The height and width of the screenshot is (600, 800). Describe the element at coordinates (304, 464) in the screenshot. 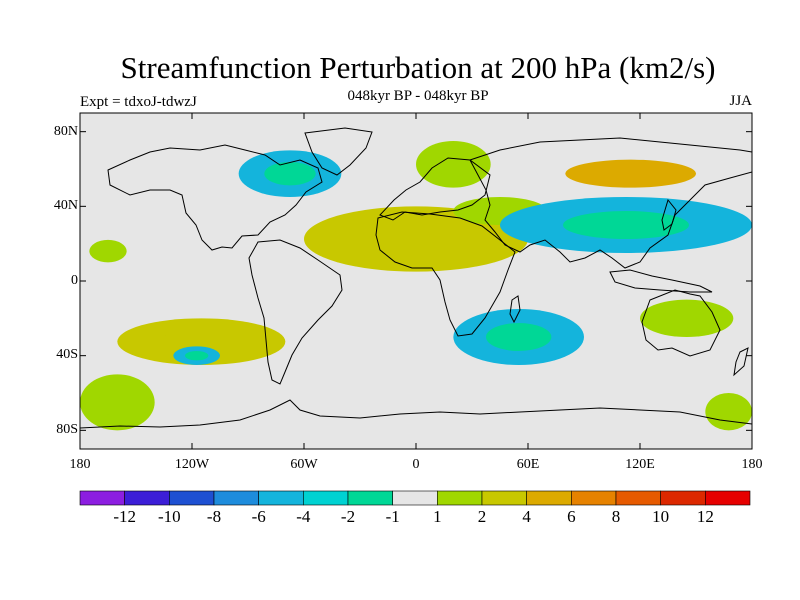

I see `lon-label-60w: 60W` at that location.